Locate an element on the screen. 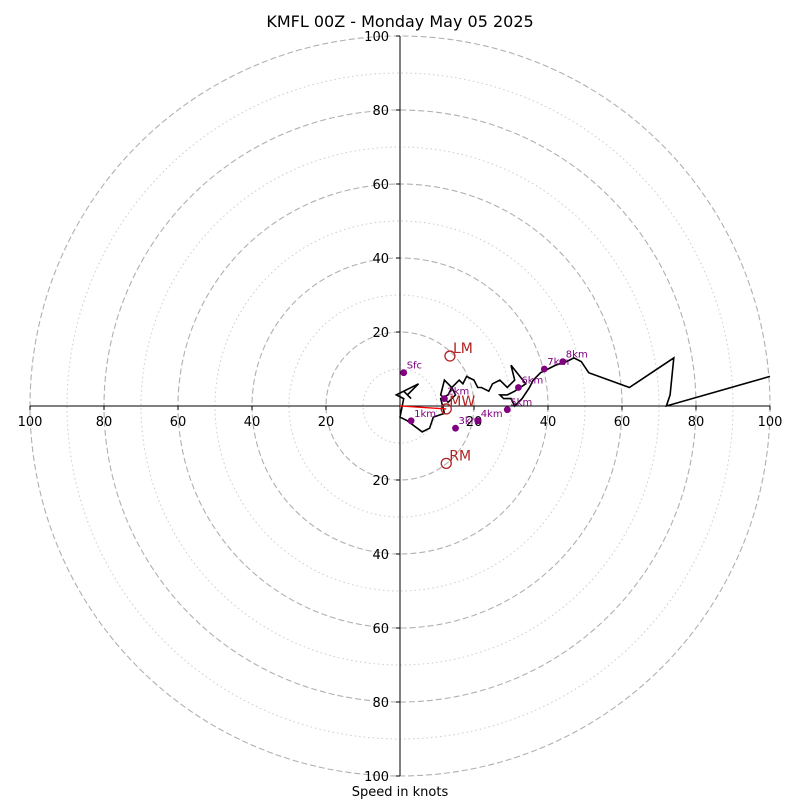 This screenshot has height=800, width=800. height-marker-label: 5km is located at coordinates (521, 403).